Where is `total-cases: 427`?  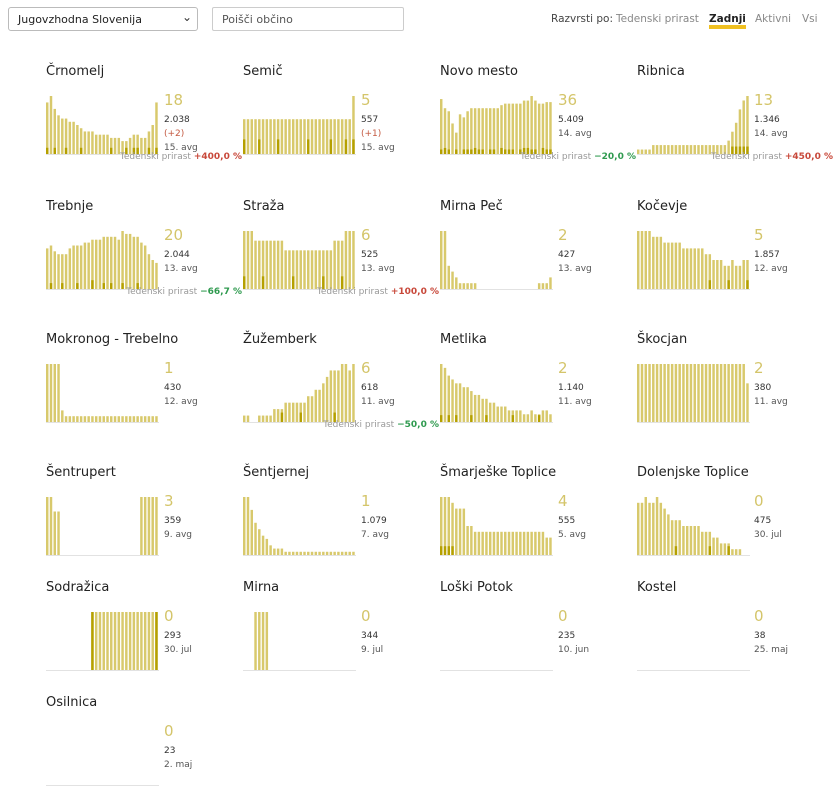
total-cases: 427 is located at coordinates (567, 255).